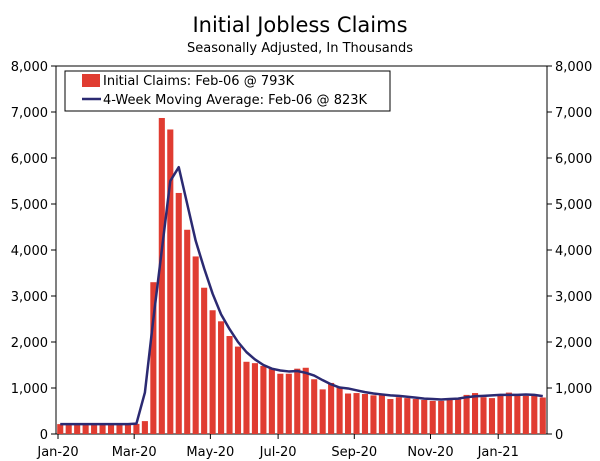 This screenshot has width=600, height=461. I want to click on y-tick-label-left-0: 0, so click(44, 435).